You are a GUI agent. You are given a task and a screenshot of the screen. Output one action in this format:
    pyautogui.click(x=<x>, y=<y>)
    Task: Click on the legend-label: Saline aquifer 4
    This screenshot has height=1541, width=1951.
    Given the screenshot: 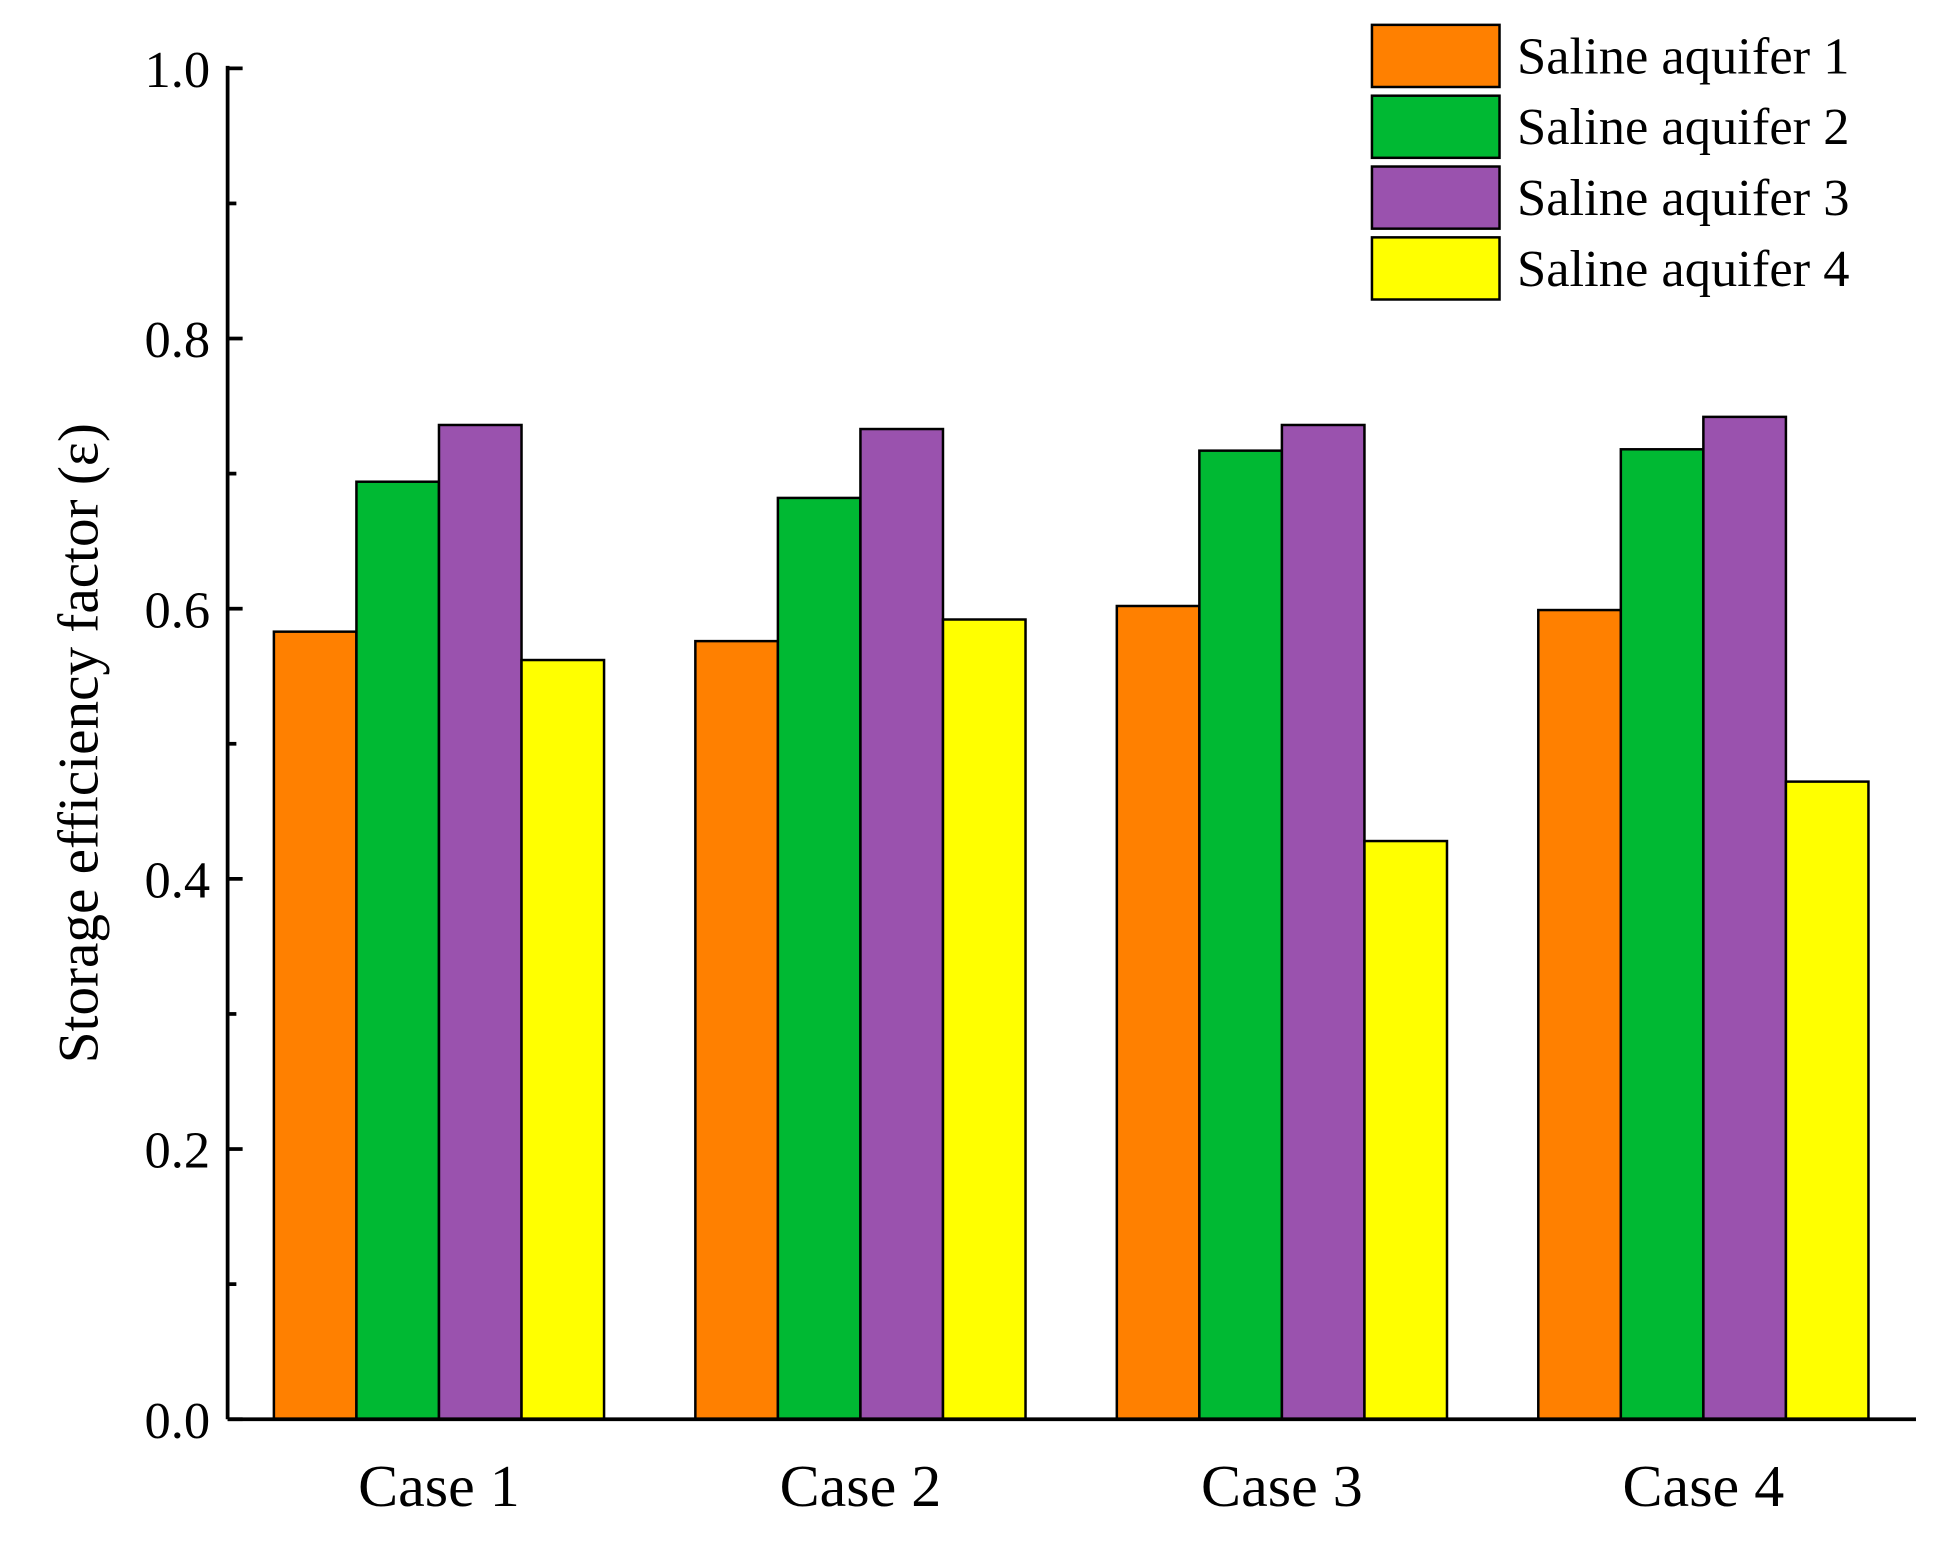 What is the action you would take?
    pyautogui.click(x=1683, y=269)
    